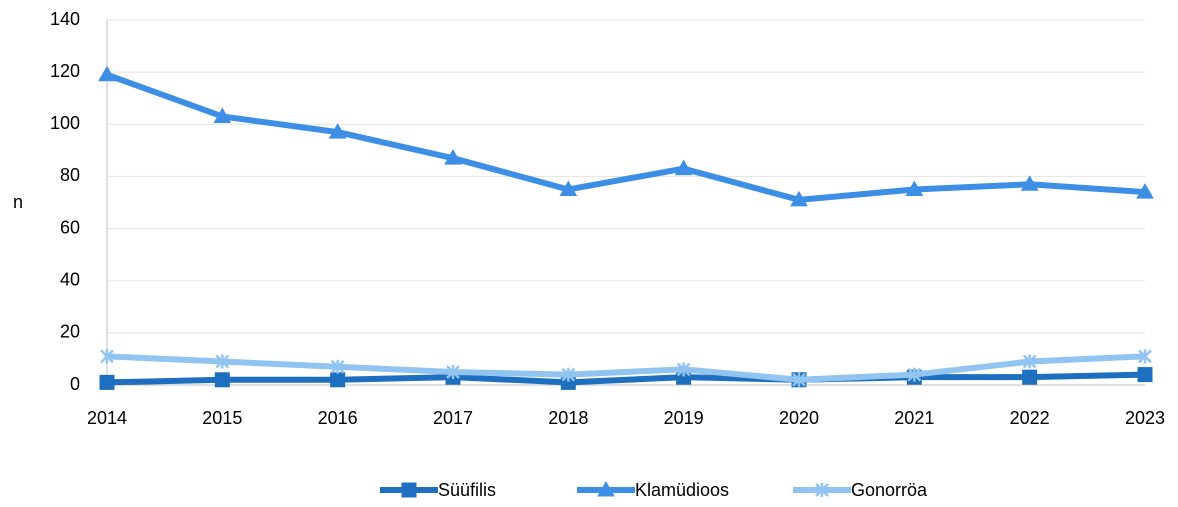  What do you see at coordinates (70, 175) in the screenshot?
I see `y-tick-label: 80` at bounding box center [70, 175].